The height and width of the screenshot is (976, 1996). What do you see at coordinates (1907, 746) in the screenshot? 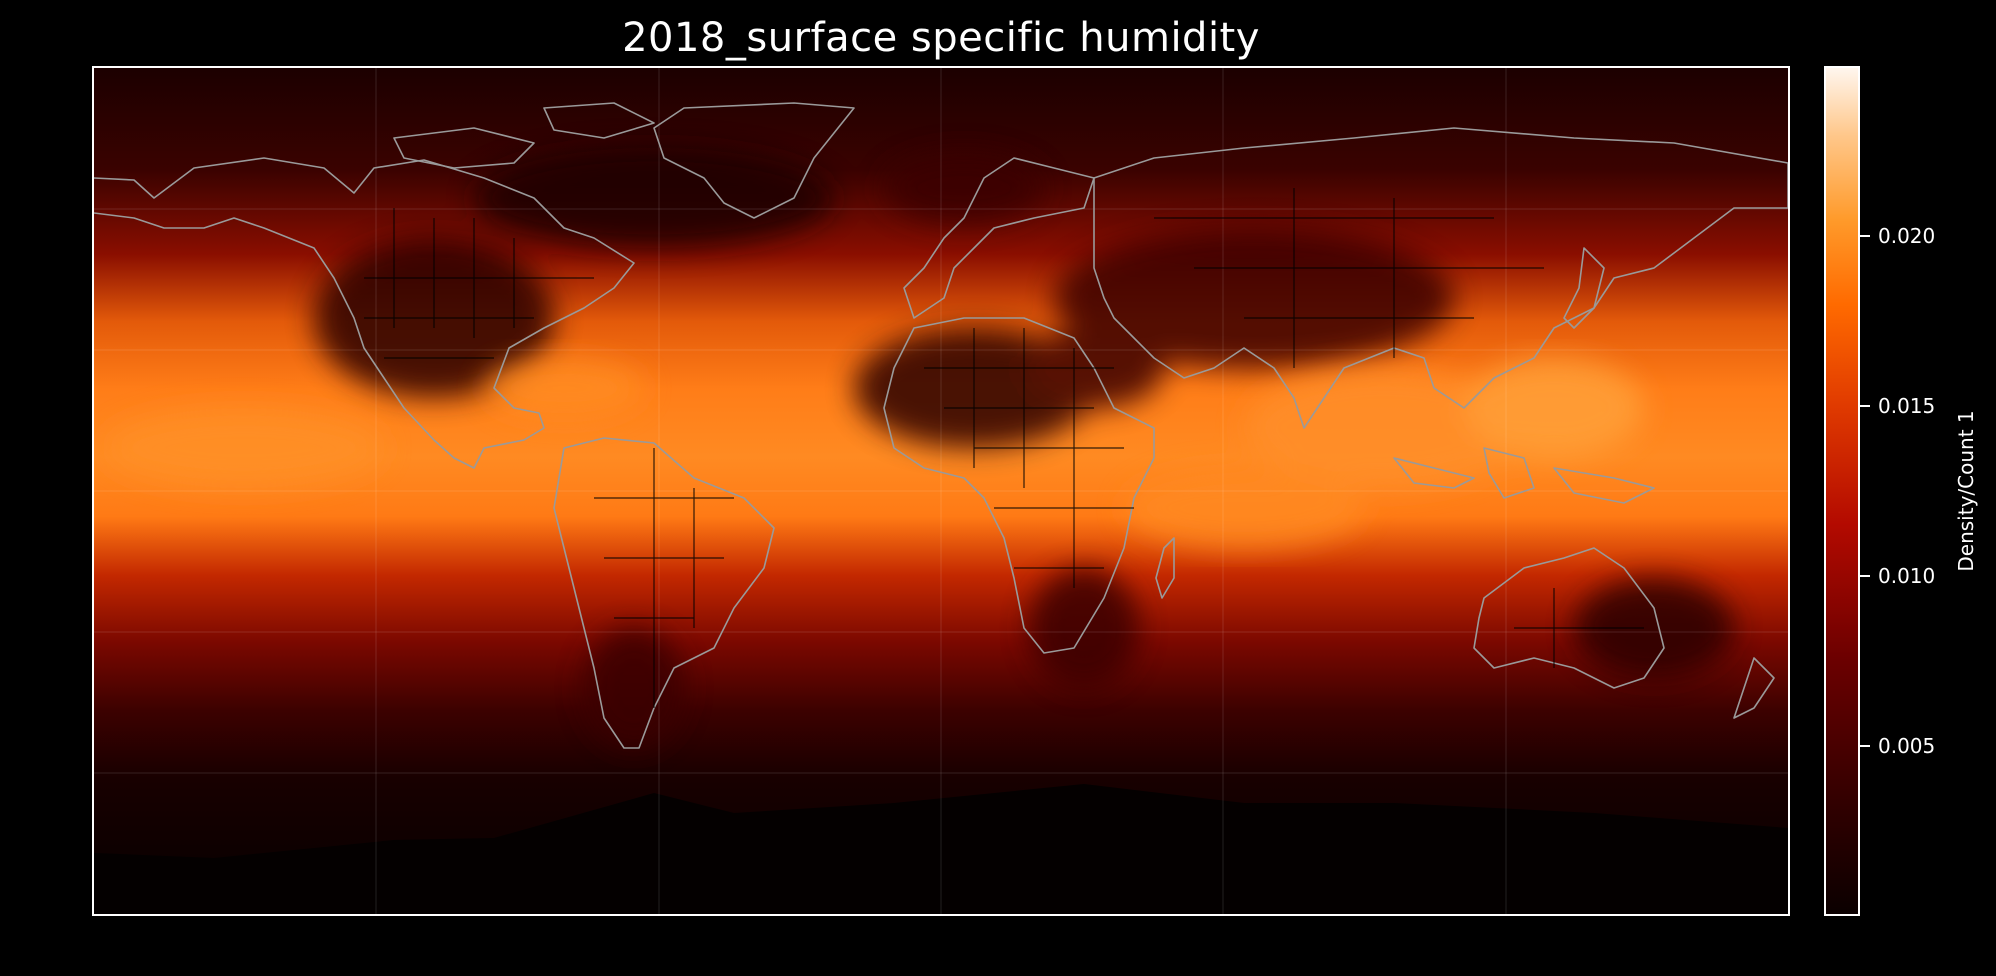
I see `colorbar-tick-label: 0.005` at bounding box center [1907, 746].